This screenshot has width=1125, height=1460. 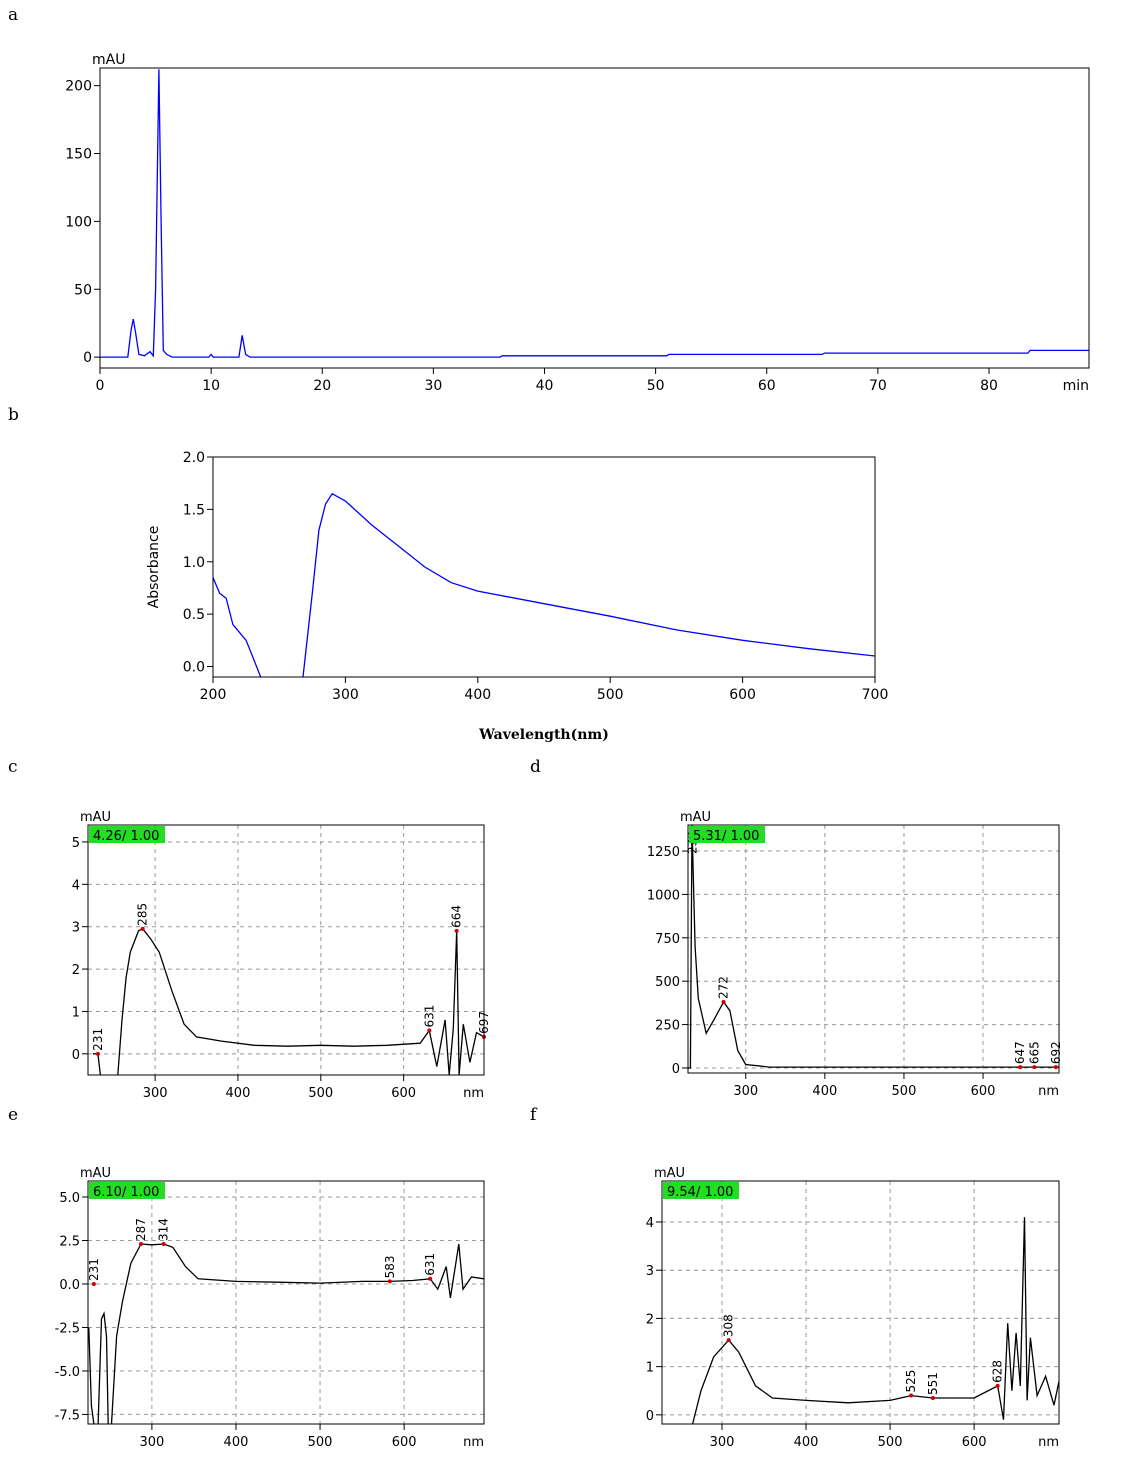 I want to click on y-tick-label: 2.5, so click(x=69, y=1241).